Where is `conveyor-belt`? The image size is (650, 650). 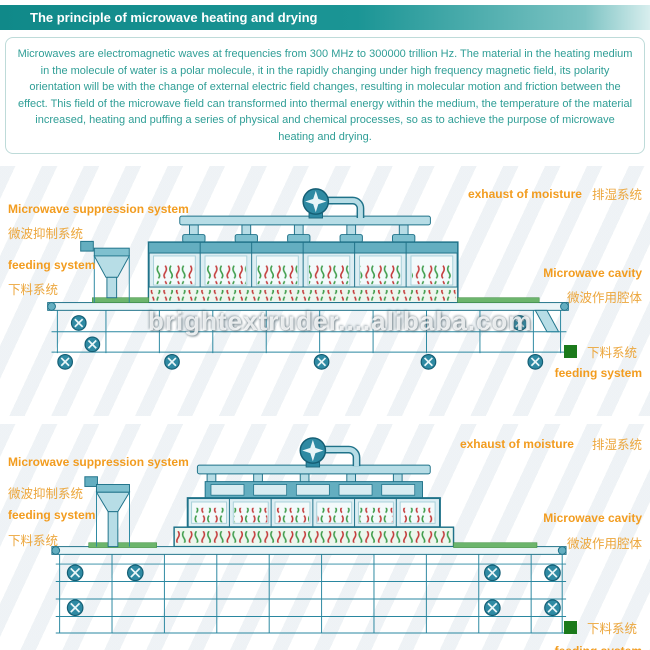
conveyor-belt is located at coordinates (308, 315).